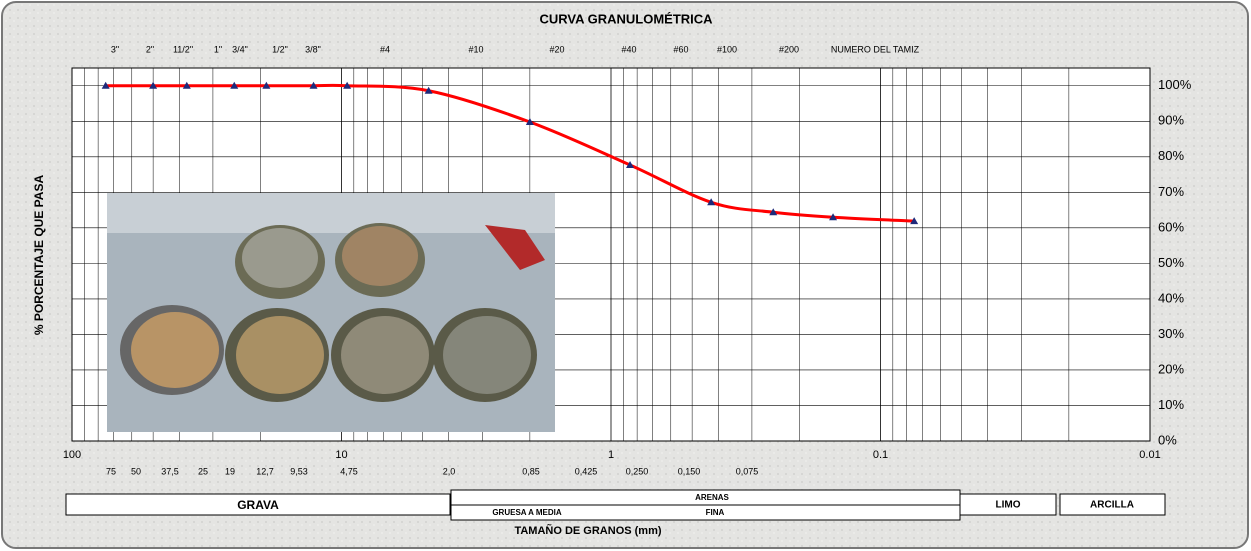 This screenshot has height=551, width=1251. I want to click on arenas-label: ARENAS, so click(712, 497).